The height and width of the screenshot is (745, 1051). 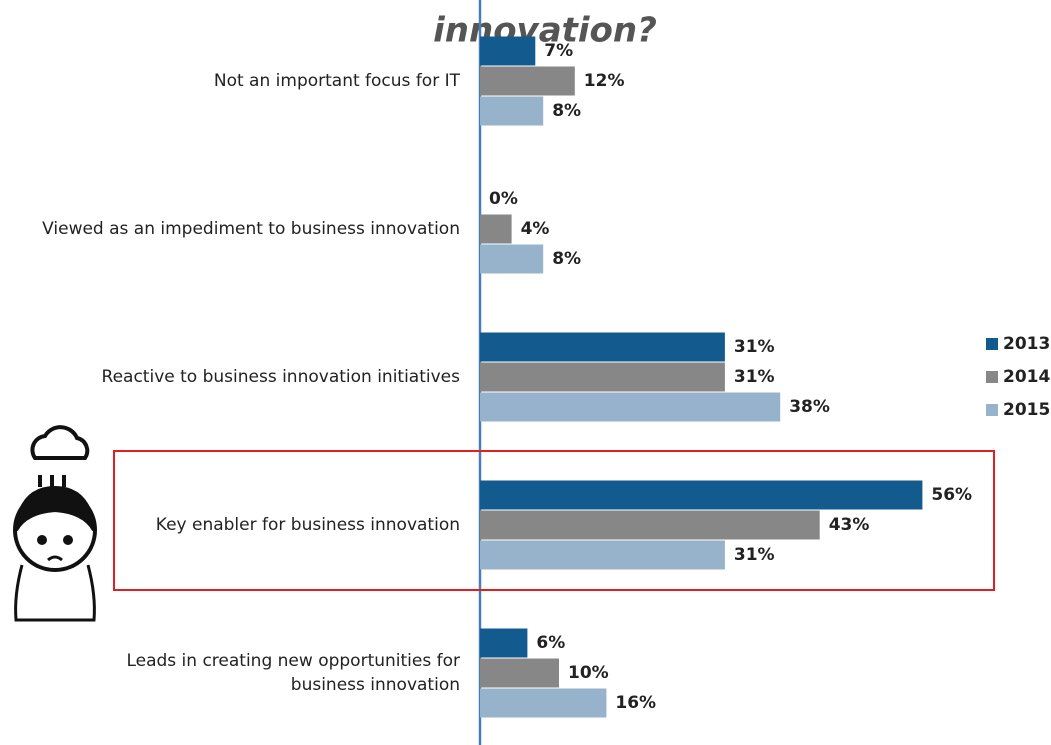 What do you see at coordinates (535, 229) in the screenshot?
I see `value-label: 4%` at bounding box center [535, 229].